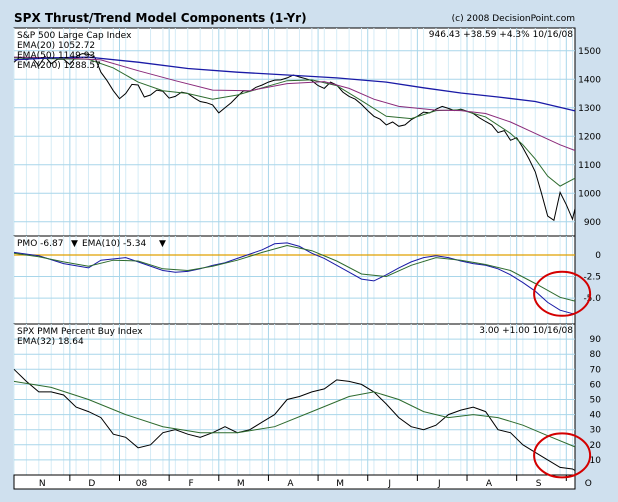  I want to click on series-line-pmo, so click(294, 278).